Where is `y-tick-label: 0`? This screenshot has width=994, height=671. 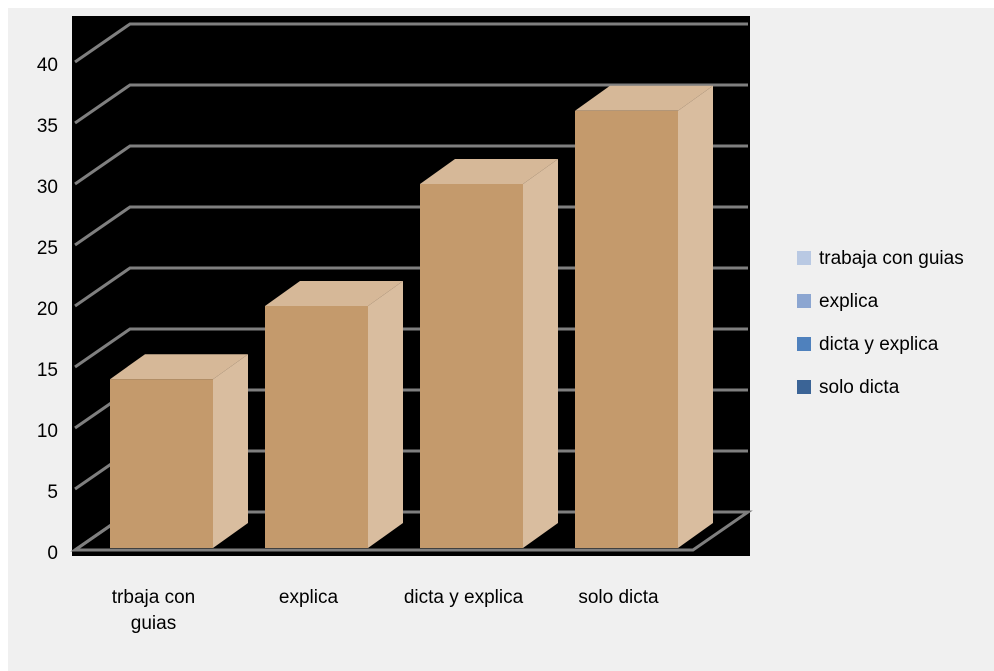 y-tick-label: 0 is located at coordinates (52, 553).